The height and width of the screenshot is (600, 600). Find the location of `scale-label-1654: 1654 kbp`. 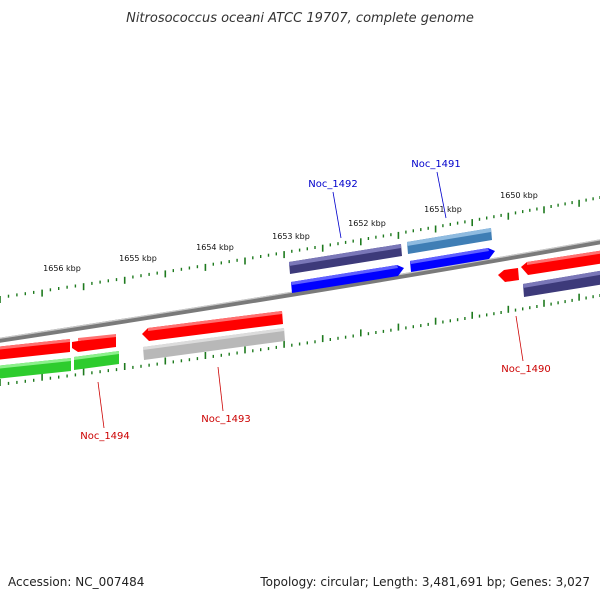

scale-label-1654: 1654 kbp is located at coordinates (215, 247).